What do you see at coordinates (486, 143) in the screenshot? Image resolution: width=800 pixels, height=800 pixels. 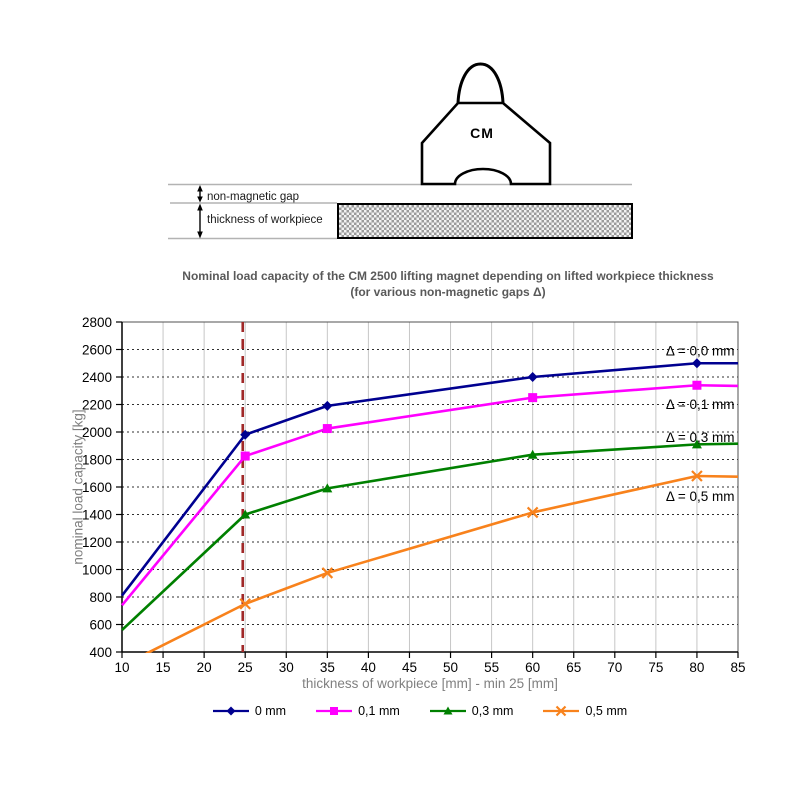 I see `magnet-body` at bounding box center [486, 143].